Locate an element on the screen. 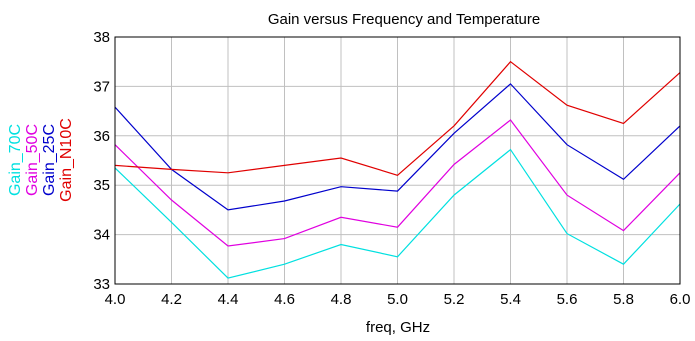 The image size is (695, 341). x-tick-label: 4.8 is located at coordinates (341, 299).